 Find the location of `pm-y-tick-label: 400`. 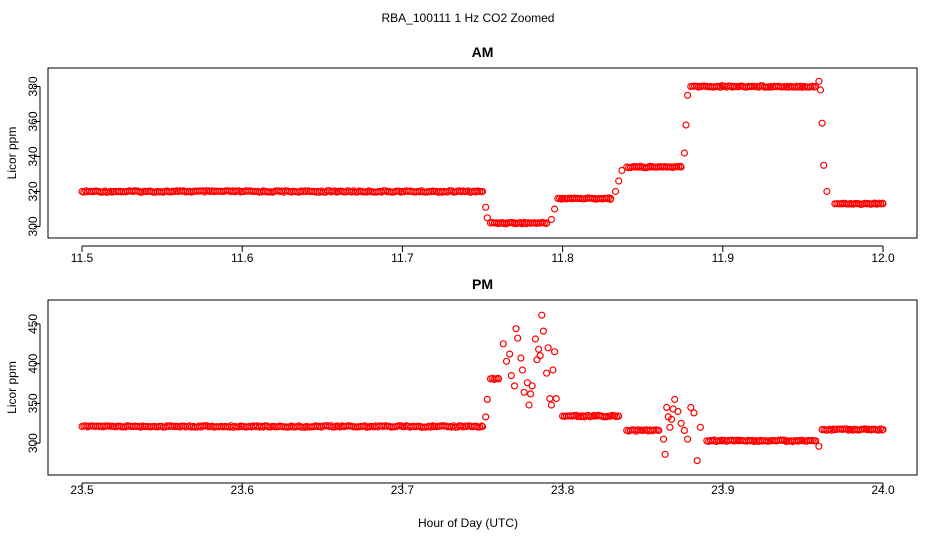

pm-y-tick-label: 400 is located at coordinates (33, 363).